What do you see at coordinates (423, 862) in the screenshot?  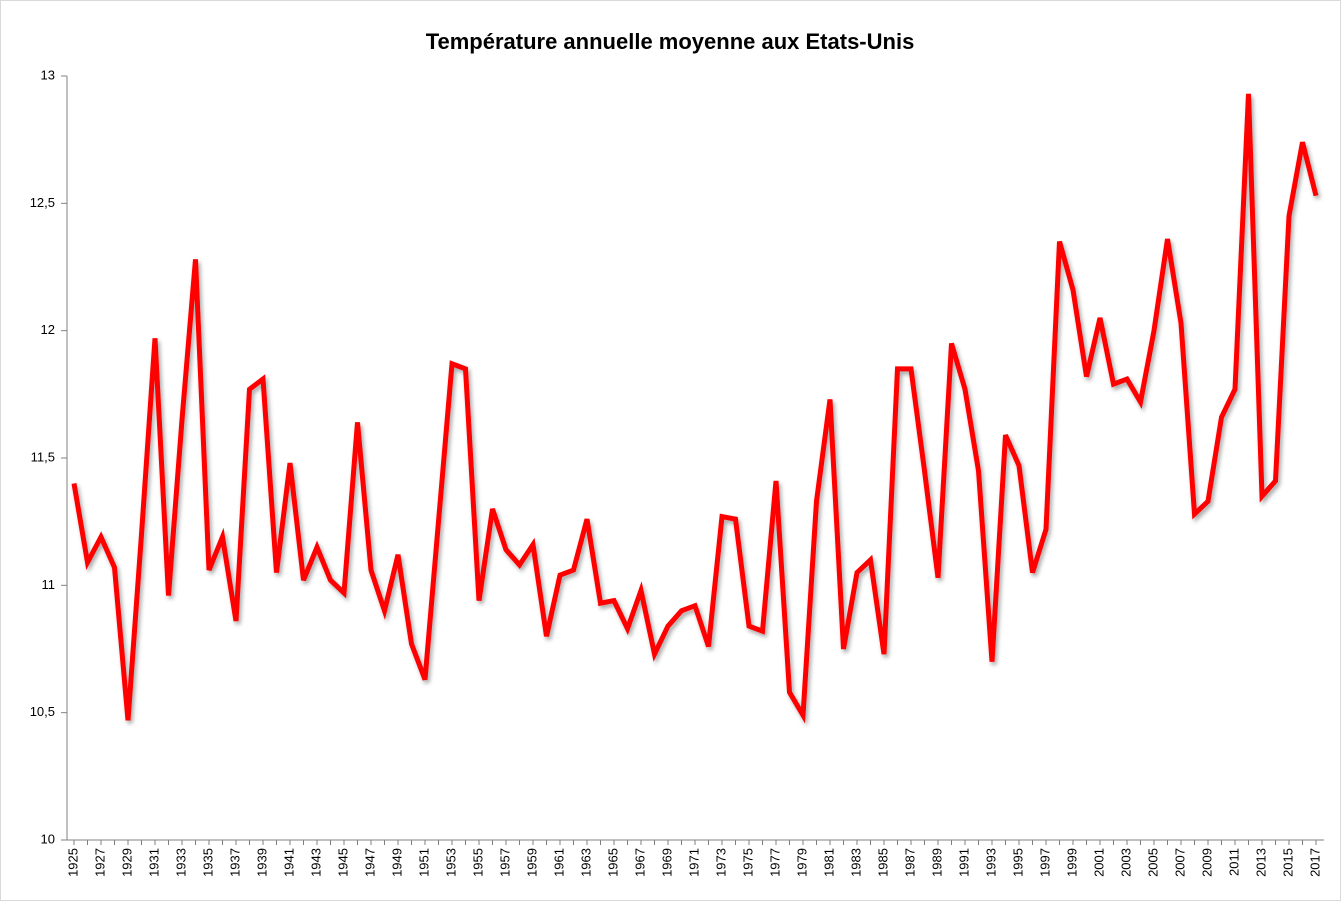 I see `x-tick-label: 1951` at bounding box center [423, 862].